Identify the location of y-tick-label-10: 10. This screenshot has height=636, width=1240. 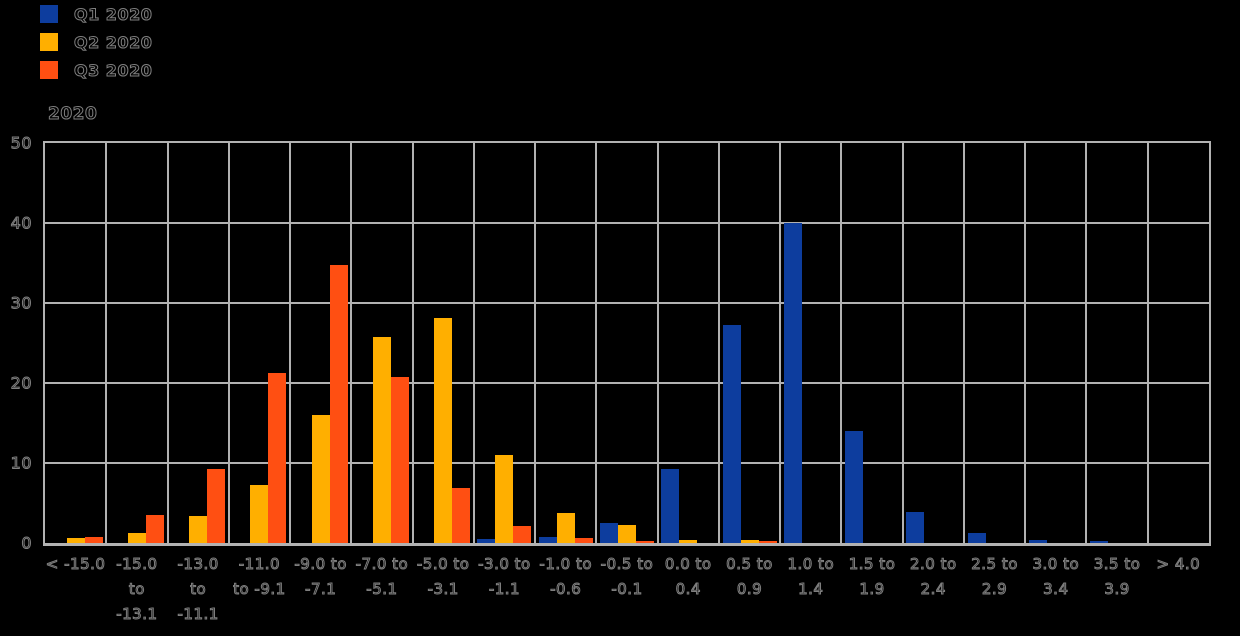
(21, 463).